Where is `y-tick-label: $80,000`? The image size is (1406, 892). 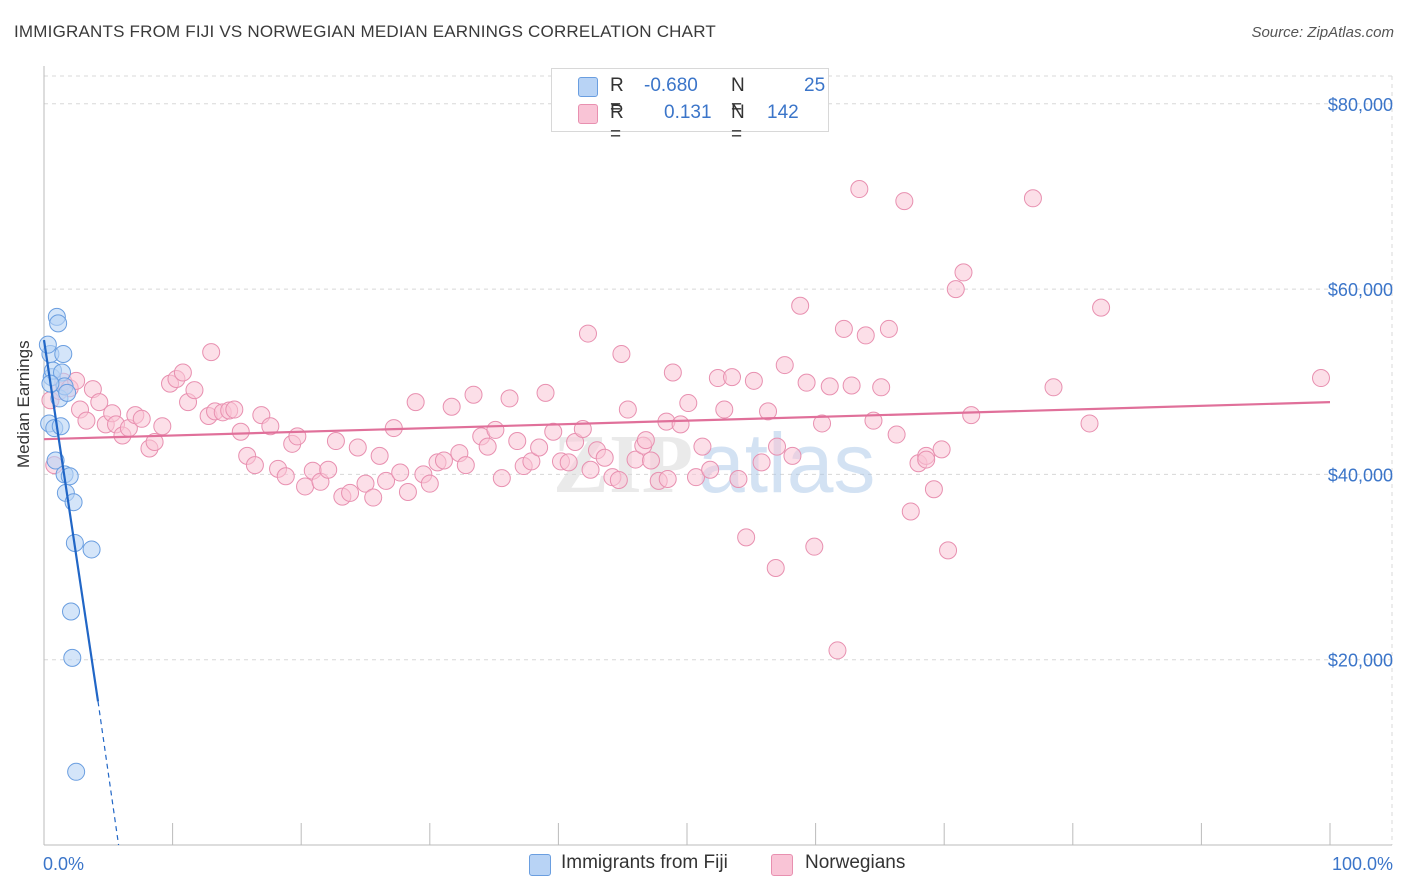 y-tick-label: $80,000 is located at coordinates (1360, 105).